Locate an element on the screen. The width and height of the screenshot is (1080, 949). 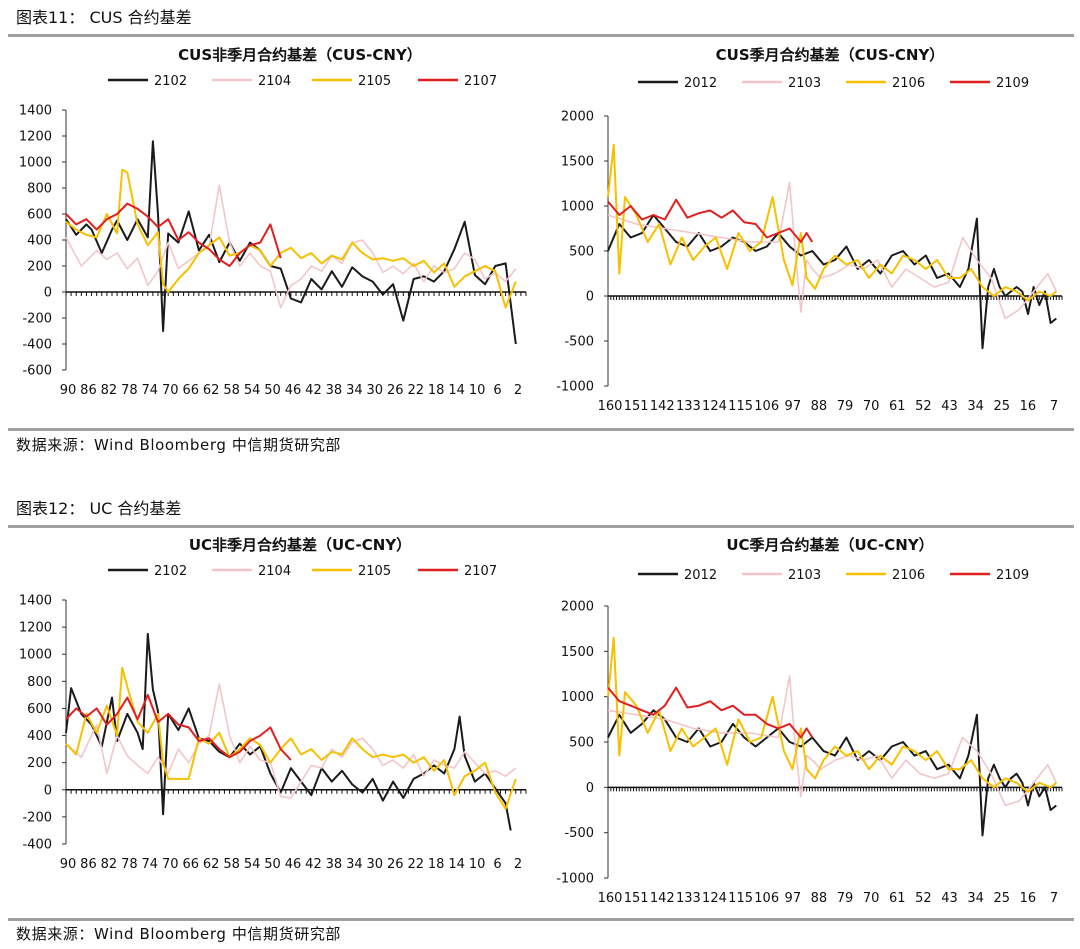
chart-title: UC非季月合约基差（UC-CNY） is located at coordinates (300, 545).